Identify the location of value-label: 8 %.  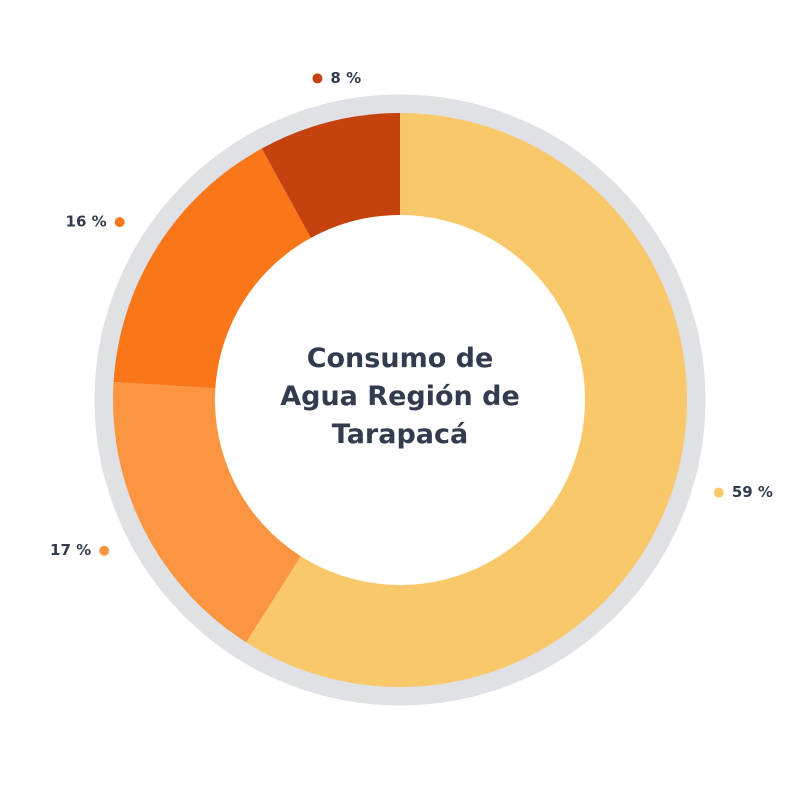
(345, 78).